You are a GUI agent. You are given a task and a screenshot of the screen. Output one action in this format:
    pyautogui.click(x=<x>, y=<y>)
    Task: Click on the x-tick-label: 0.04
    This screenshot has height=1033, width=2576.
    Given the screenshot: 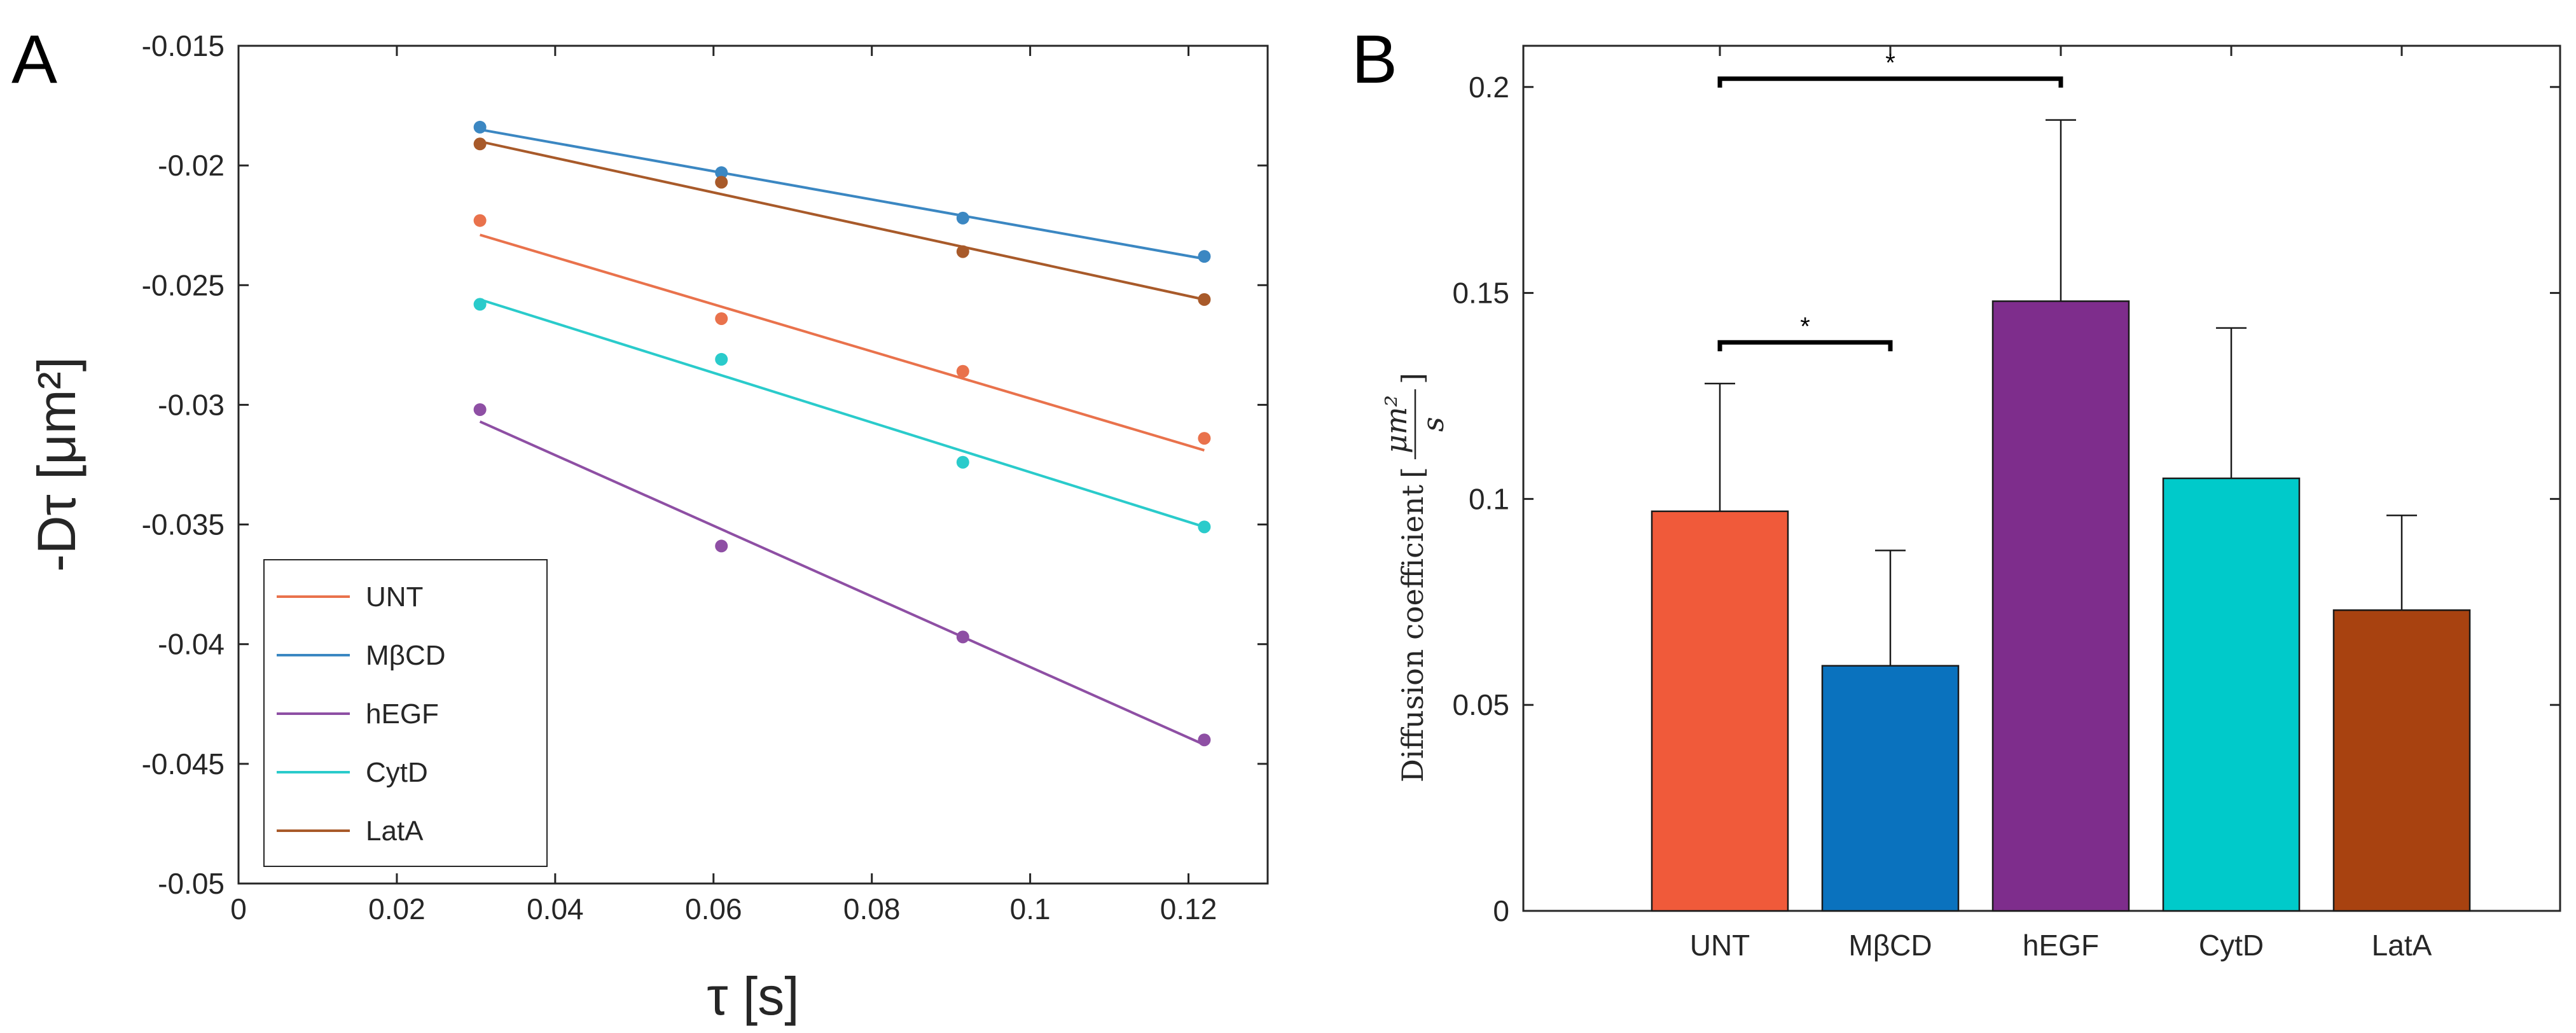 What is the action you would take?
    pyautogui.click(x=555, y=909)
    